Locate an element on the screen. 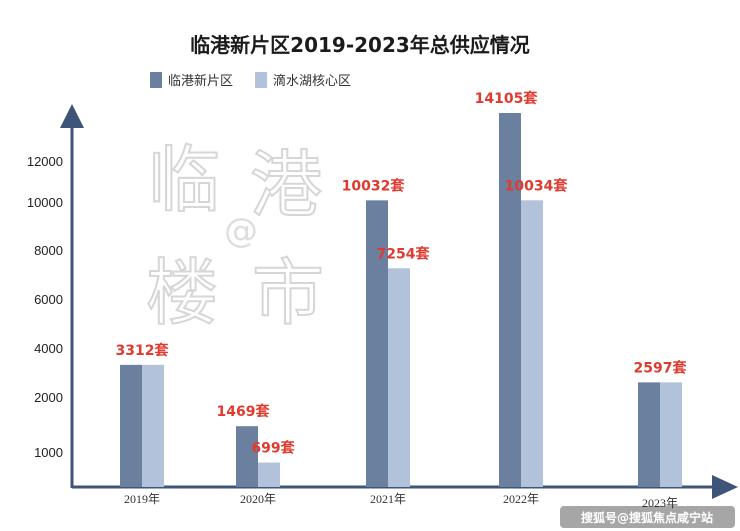 The image size is (740, 531). watermark-char-4: 市 is located at coordinates (288, 293).